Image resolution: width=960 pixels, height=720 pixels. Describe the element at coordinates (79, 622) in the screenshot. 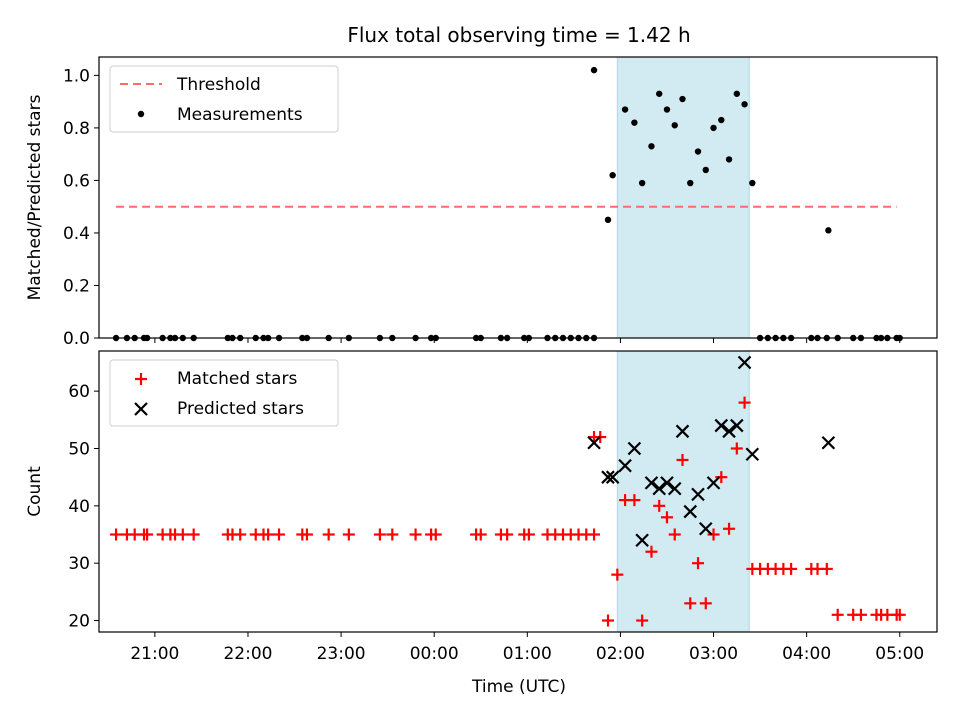

I see `y-tick-label: 20` at that location.